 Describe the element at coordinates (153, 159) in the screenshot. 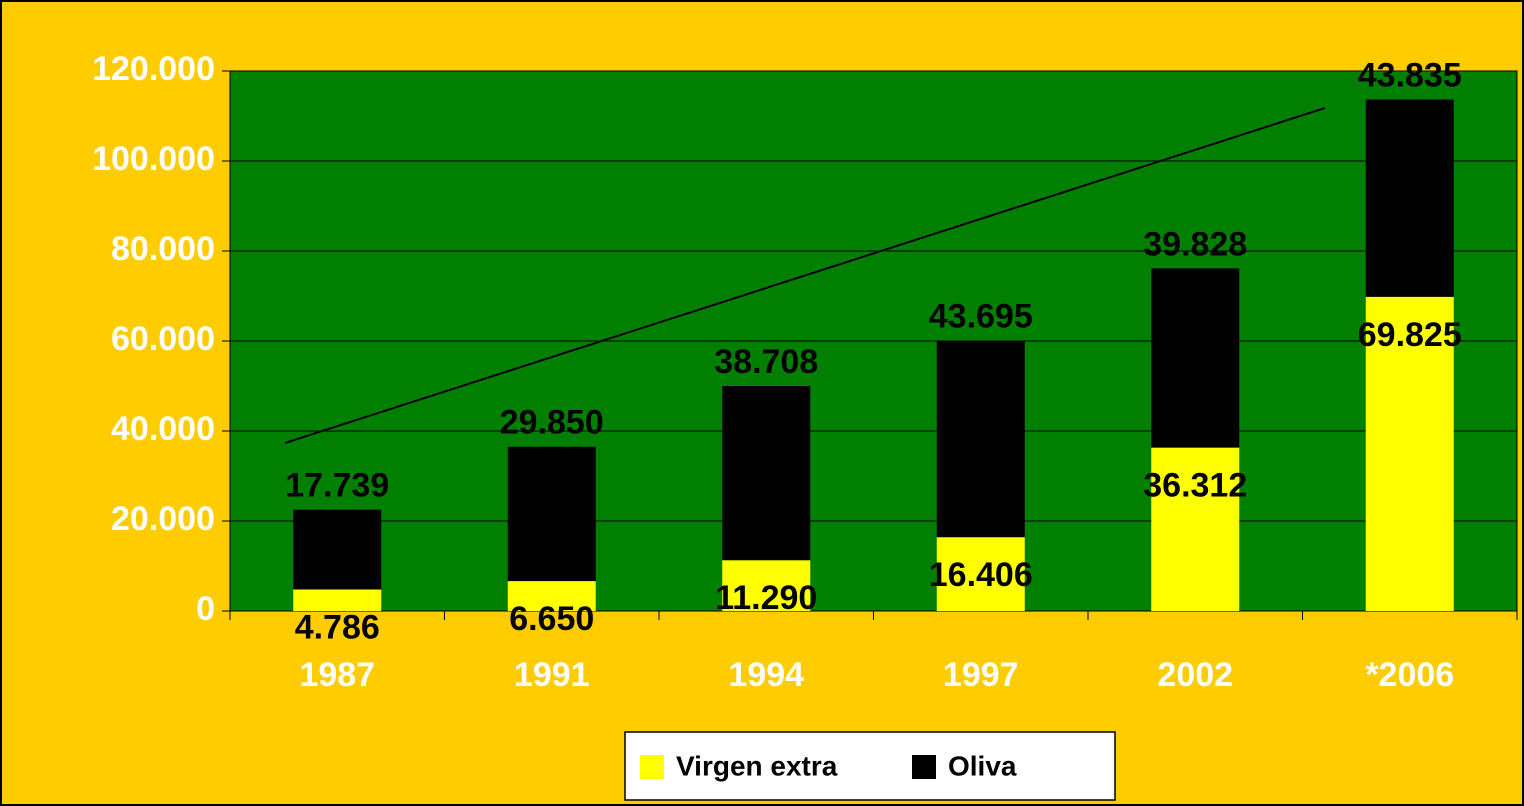

I see `y-tick-label: 100.000` at that location.